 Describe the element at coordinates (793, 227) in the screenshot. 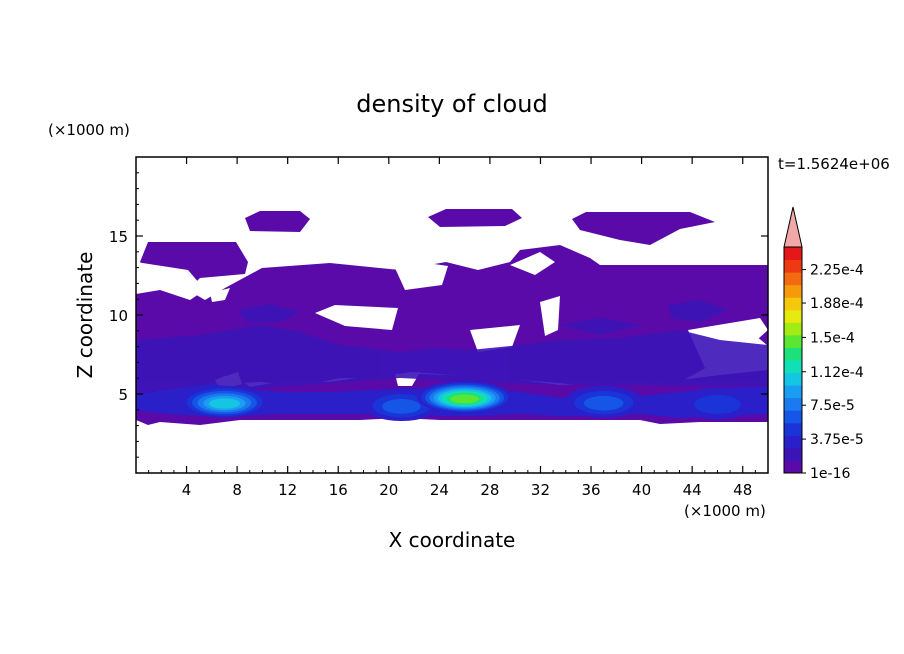

I see `colorbar-extend-arrow` at that location.